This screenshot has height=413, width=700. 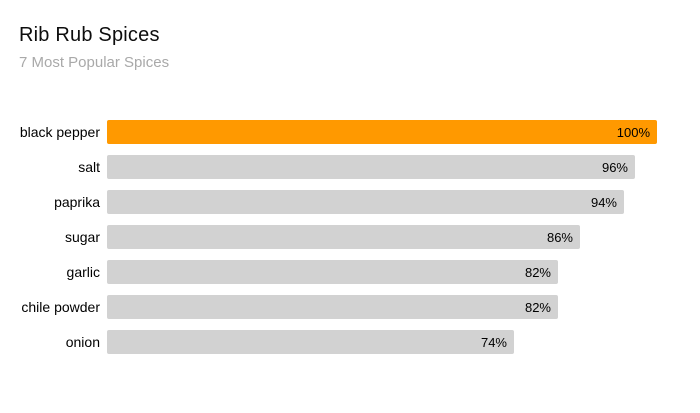 I want to click on bar-row: sugar 86%, so click(x=350, y=237).